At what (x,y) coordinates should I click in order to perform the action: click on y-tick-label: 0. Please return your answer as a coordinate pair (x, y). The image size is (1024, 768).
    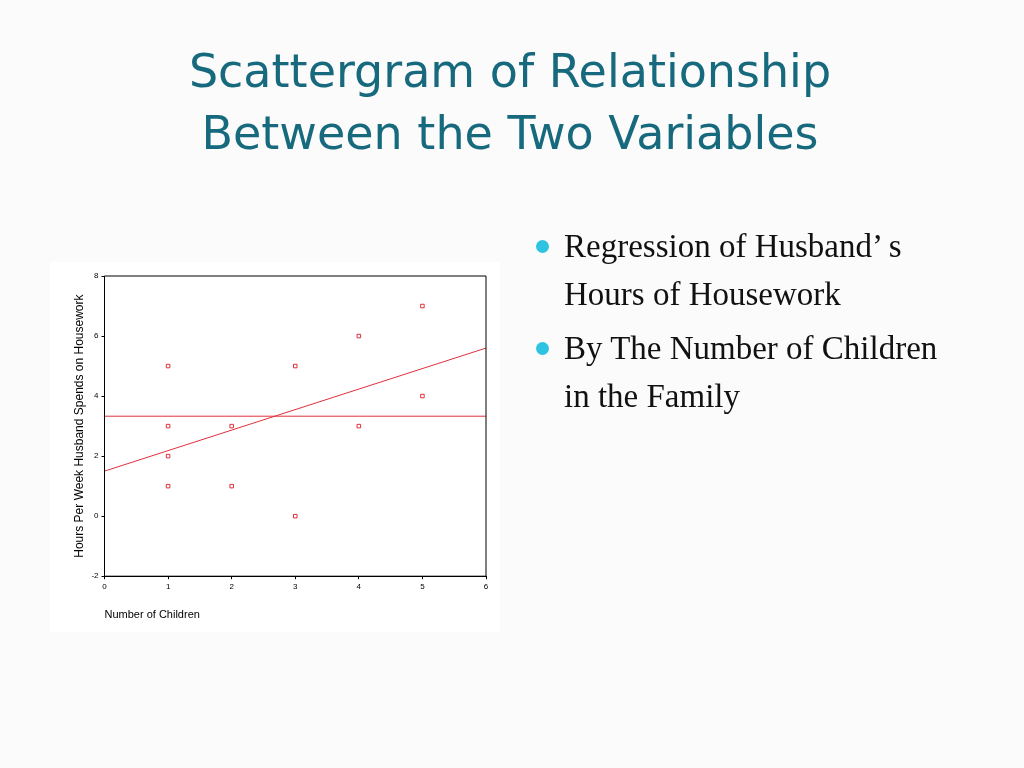
    Looking at the image, I should click on (97, 516).